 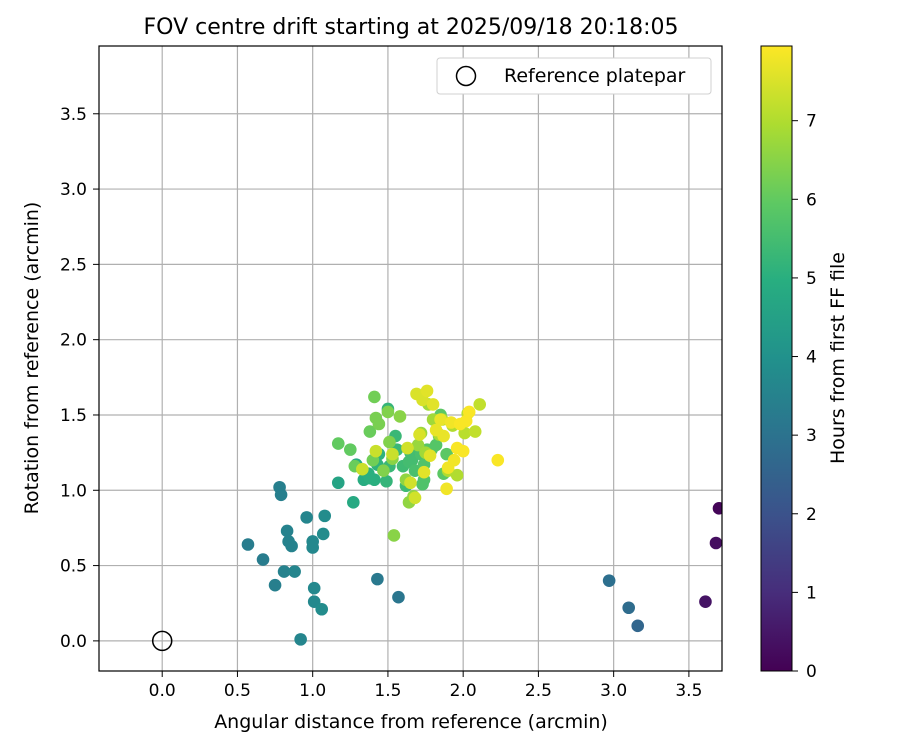 What do you see at coordinates (838, 358) in the screenshot?
I see `colorbar-label: Hours from first FF file` at bounding box center [838, 358].